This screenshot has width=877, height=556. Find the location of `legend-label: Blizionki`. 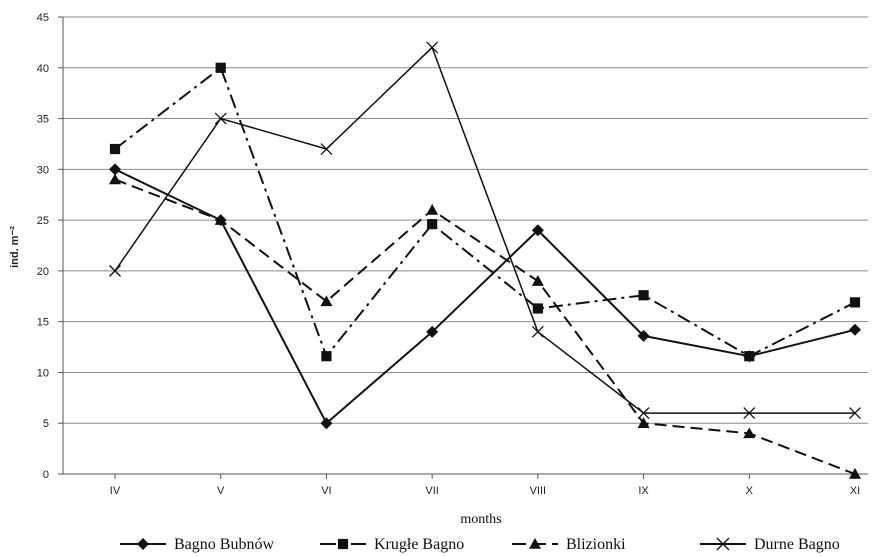

legend-label: Blizionki is located at coordinates (596, 544).